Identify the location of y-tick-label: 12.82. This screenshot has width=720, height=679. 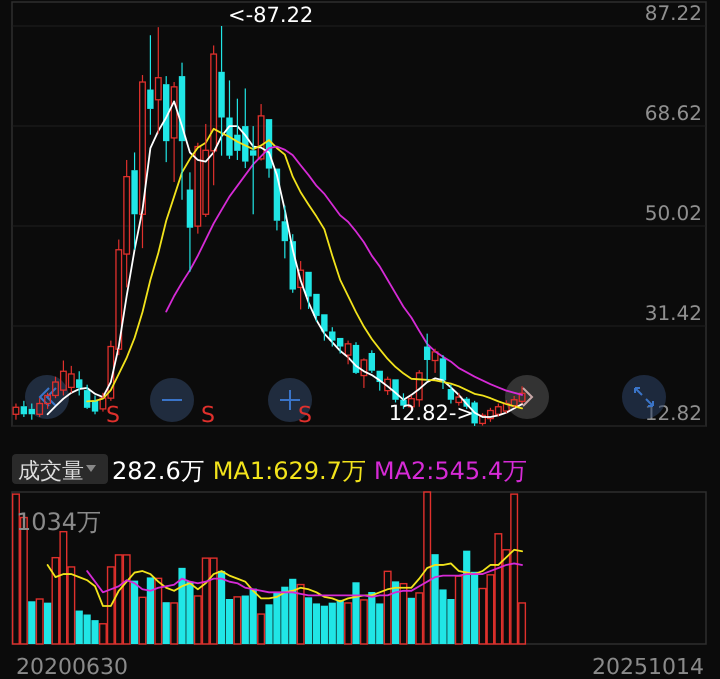
(673, 413).